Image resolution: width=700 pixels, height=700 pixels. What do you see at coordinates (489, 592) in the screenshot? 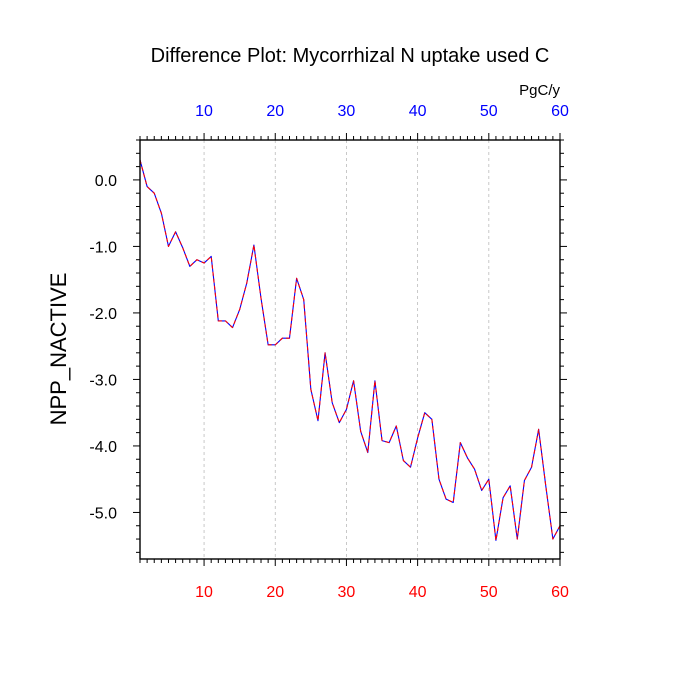
I see `x-tick-label: 50` at bounding box center [489, 592].